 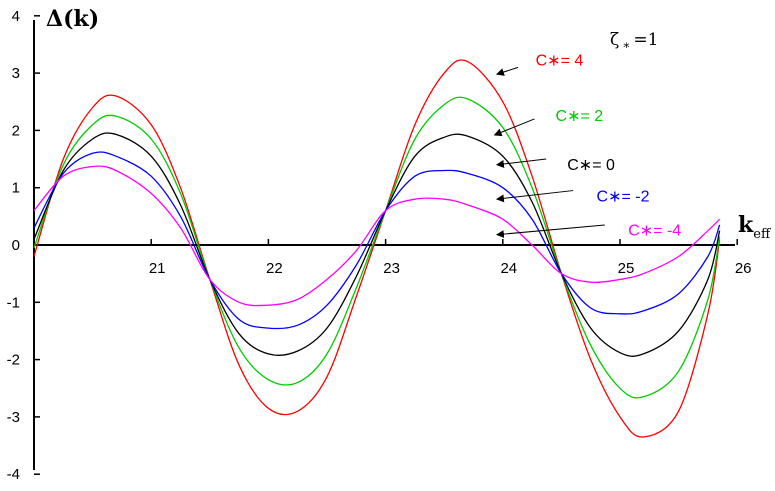 I want to click on annotation-label-3: C∗= -2, so click(x=623, y=196).